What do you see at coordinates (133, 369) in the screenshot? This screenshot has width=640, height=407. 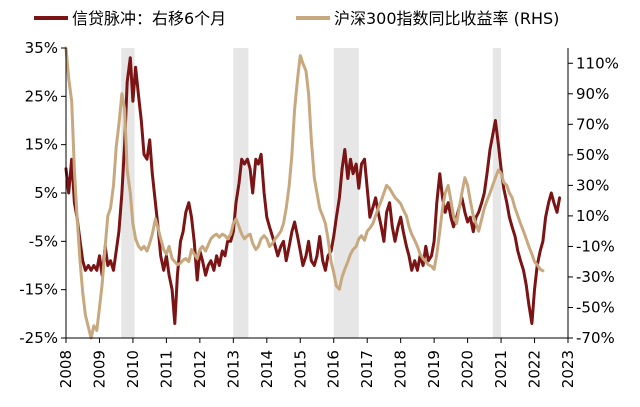 I see `x-tick-label: 2010` at bounding box center [133, 369].